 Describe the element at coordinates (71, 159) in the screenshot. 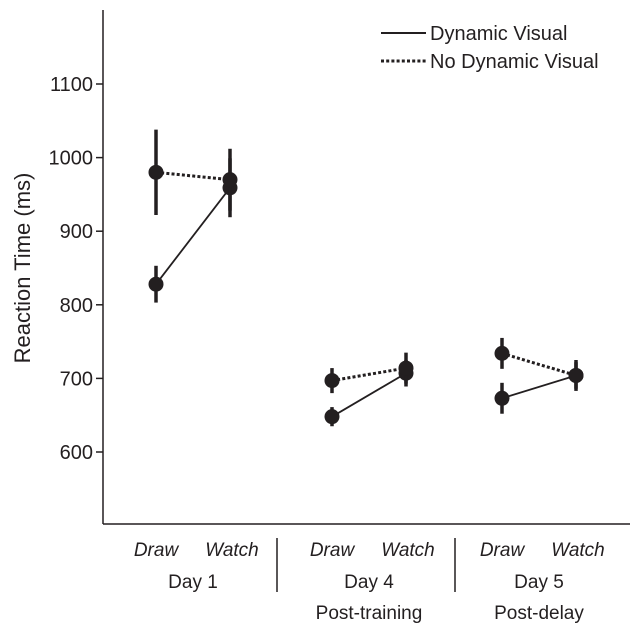

I see `y-tick-label: 1000` at that location.